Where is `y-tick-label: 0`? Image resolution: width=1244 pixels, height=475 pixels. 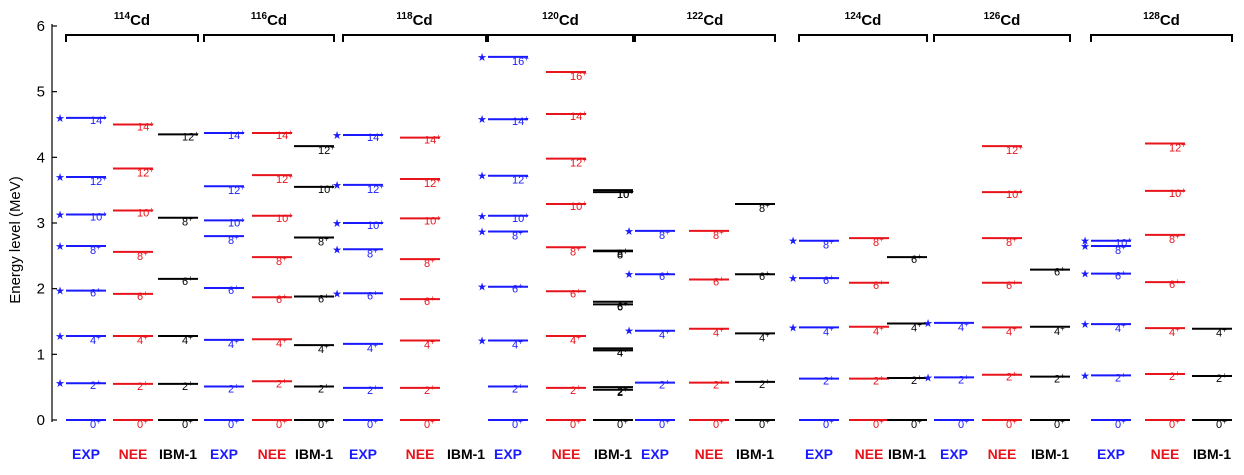 y-tick-label: 0 is located at coordinates (41, 420).